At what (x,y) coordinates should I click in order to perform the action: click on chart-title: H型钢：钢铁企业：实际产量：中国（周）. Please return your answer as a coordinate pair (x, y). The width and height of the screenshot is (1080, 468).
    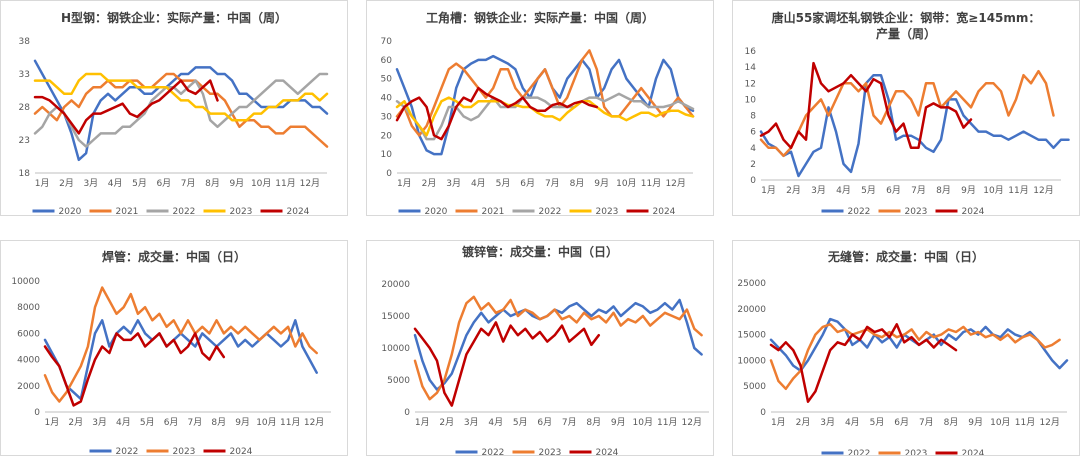
    Looking at the image, I should click on (174, 18).